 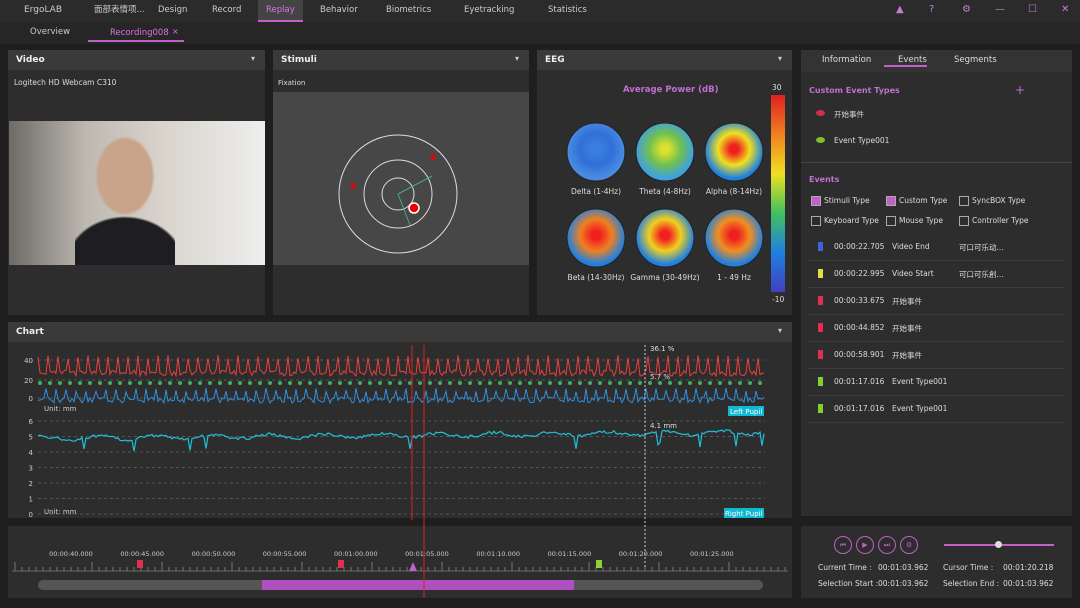 What do you see at coordinates (596, 277) in the screenshot?
I see `map-label: Beta (14-30Hz)` at bounding box center [596, 277].